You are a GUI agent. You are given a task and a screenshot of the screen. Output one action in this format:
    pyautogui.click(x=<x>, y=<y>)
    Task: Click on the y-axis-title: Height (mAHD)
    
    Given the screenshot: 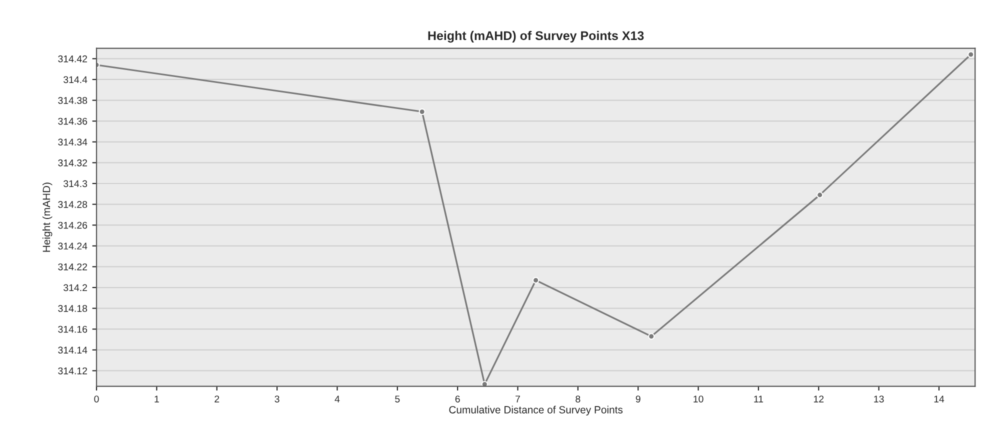 What is the action you would take?
    pyautogui.click(x=47, y=217)
    